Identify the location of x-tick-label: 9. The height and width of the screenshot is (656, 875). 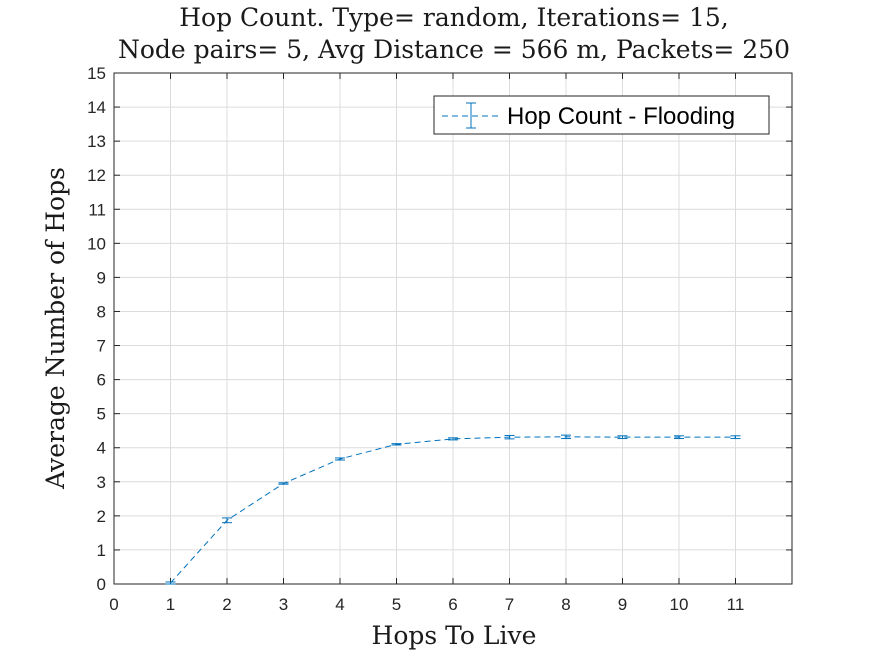
(622, 604).